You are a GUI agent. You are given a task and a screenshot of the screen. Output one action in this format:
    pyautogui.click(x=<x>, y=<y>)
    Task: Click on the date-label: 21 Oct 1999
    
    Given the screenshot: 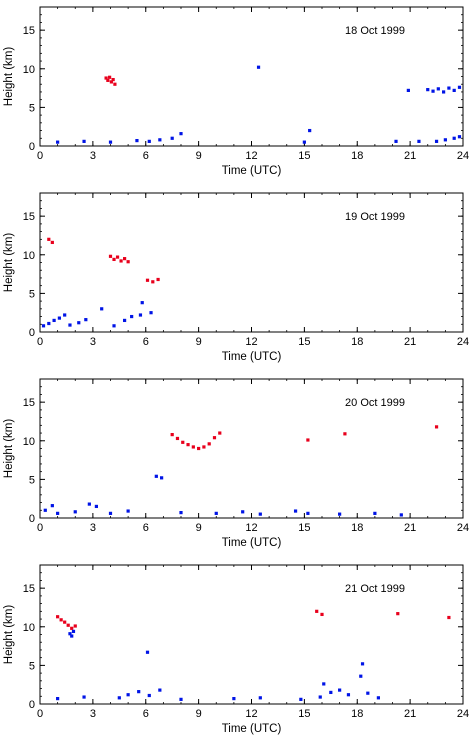 What is the action you would take?
    pyautogui.click(x=375, y=589)
    